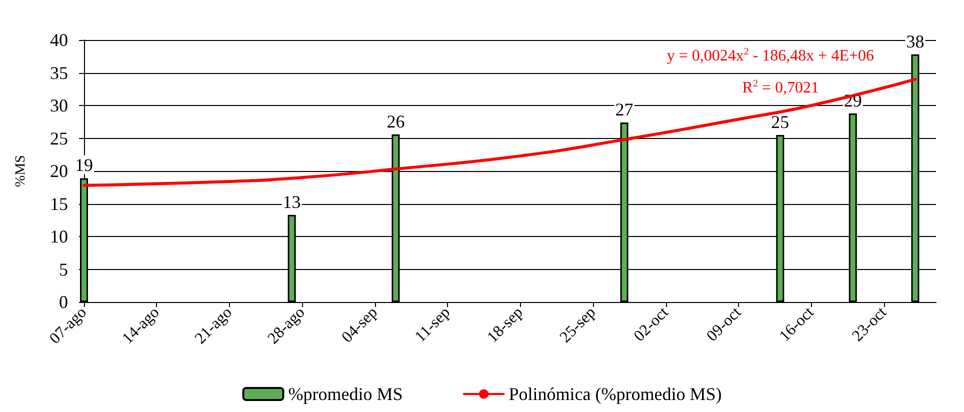 The width and height of the screenshot is (964, 412). I want to click on y-tick-label: 10, so click(59, 236).